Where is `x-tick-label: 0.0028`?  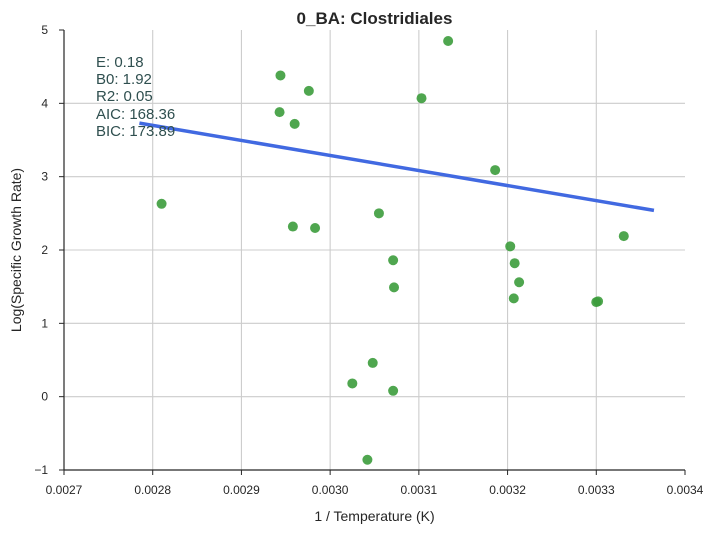 x-tick-label: 0.0028 is located at coordinates (152, 490).